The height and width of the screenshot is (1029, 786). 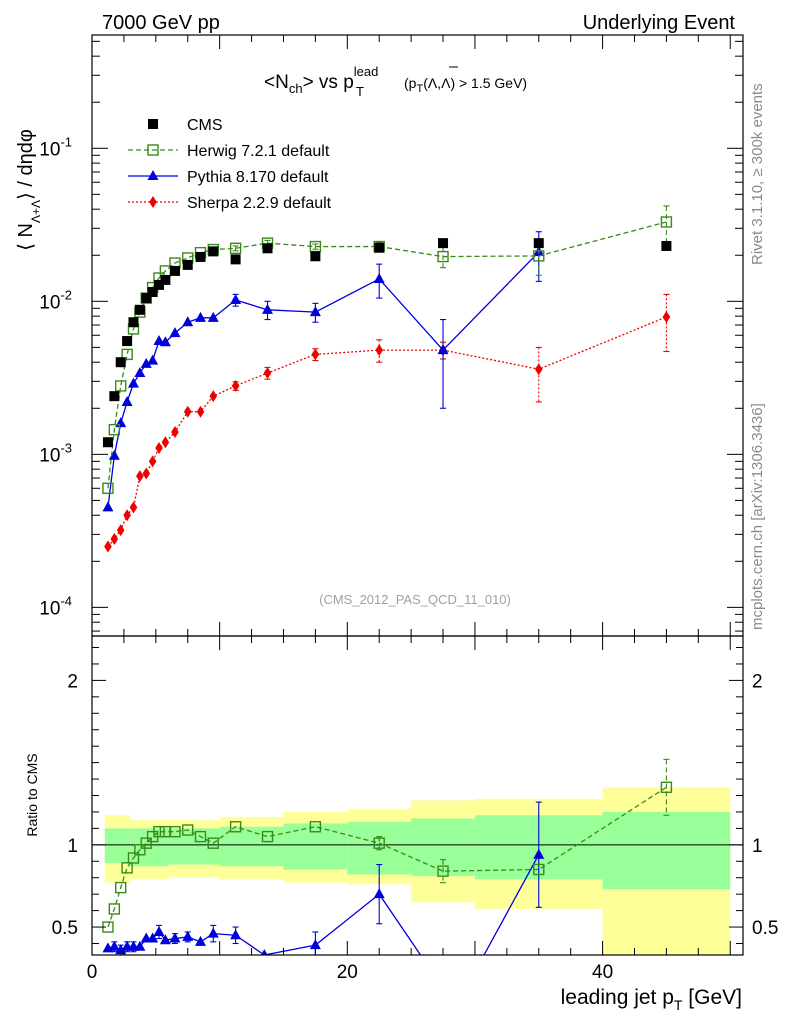 I want to click on y-tick-label: 10⁻², so click(x=55, y=300).